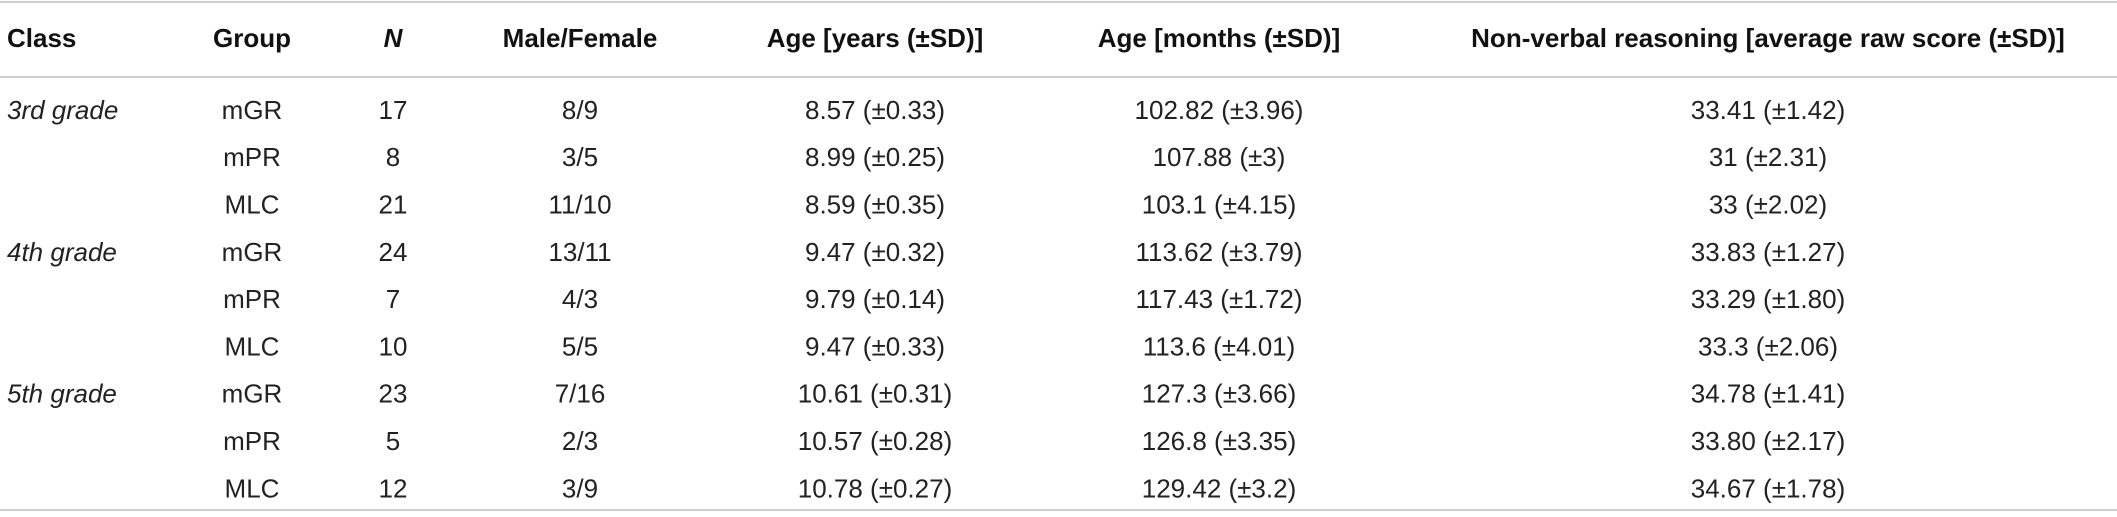  I want to click on cell: 34.67 (±1.78), so click(1768, 488).